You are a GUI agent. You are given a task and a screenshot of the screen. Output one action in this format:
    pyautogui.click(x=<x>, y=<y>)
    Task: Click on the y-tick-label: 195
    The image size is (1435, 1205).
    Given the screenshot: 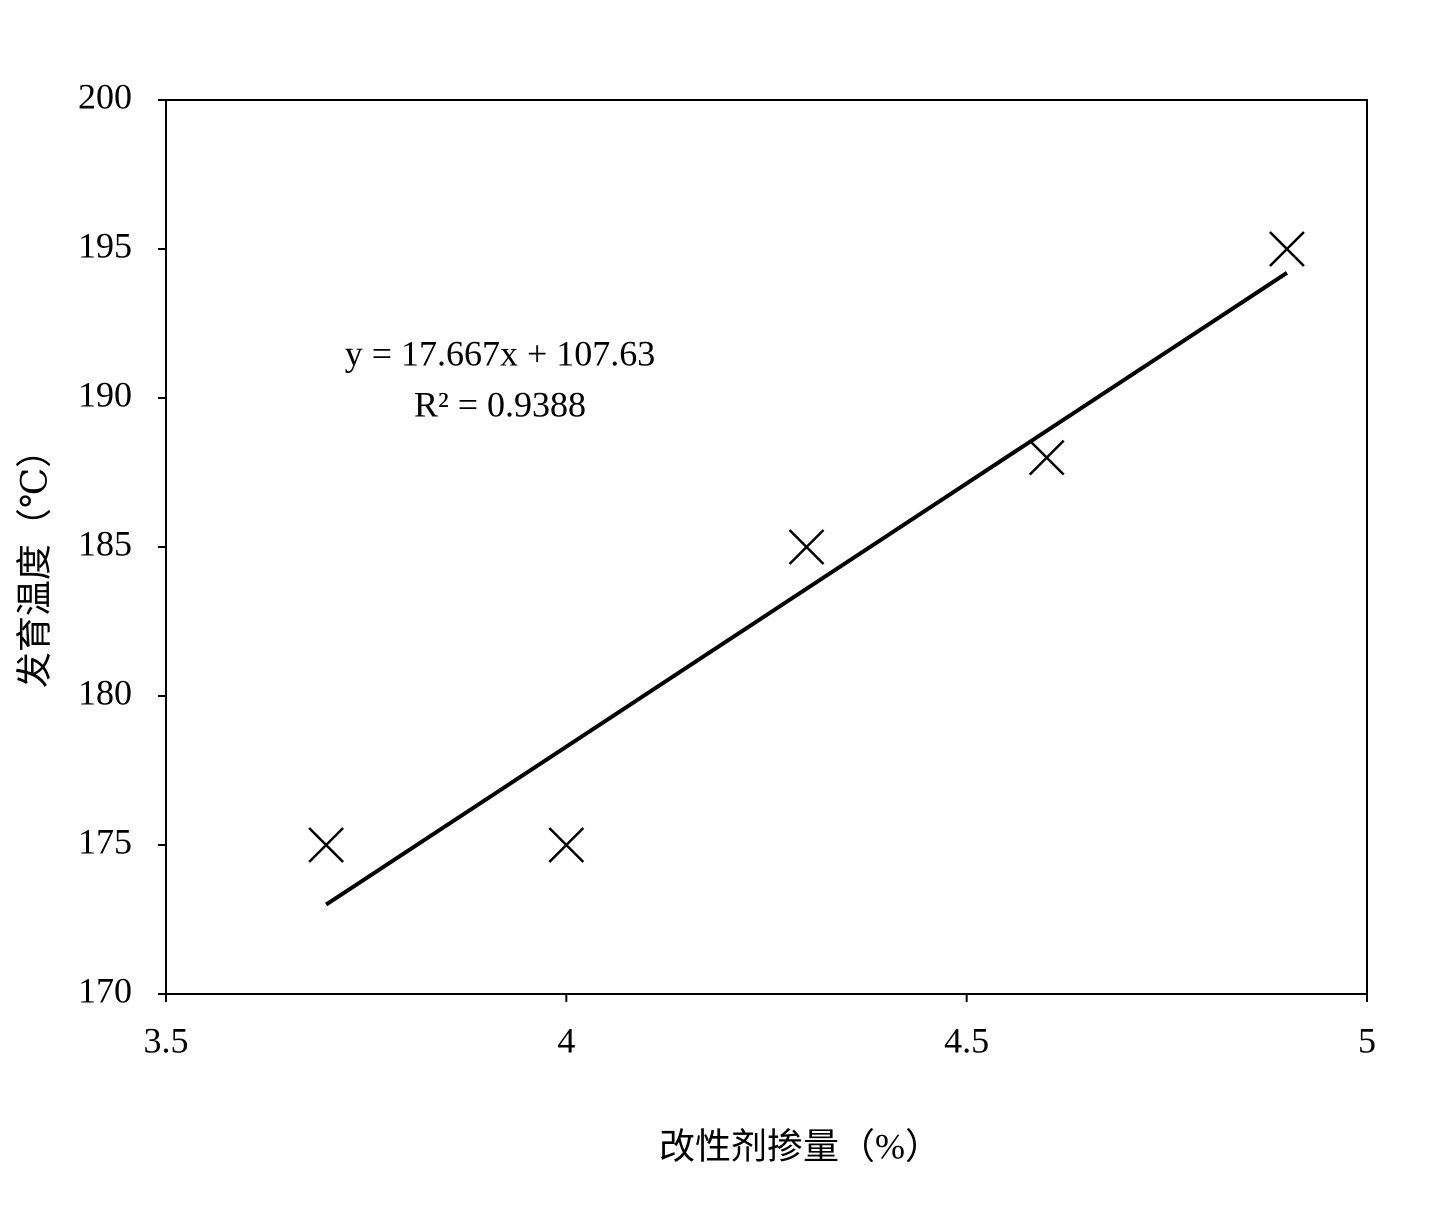 What is the action you would take?
    pyautogui.click(x=105, y=245)
    